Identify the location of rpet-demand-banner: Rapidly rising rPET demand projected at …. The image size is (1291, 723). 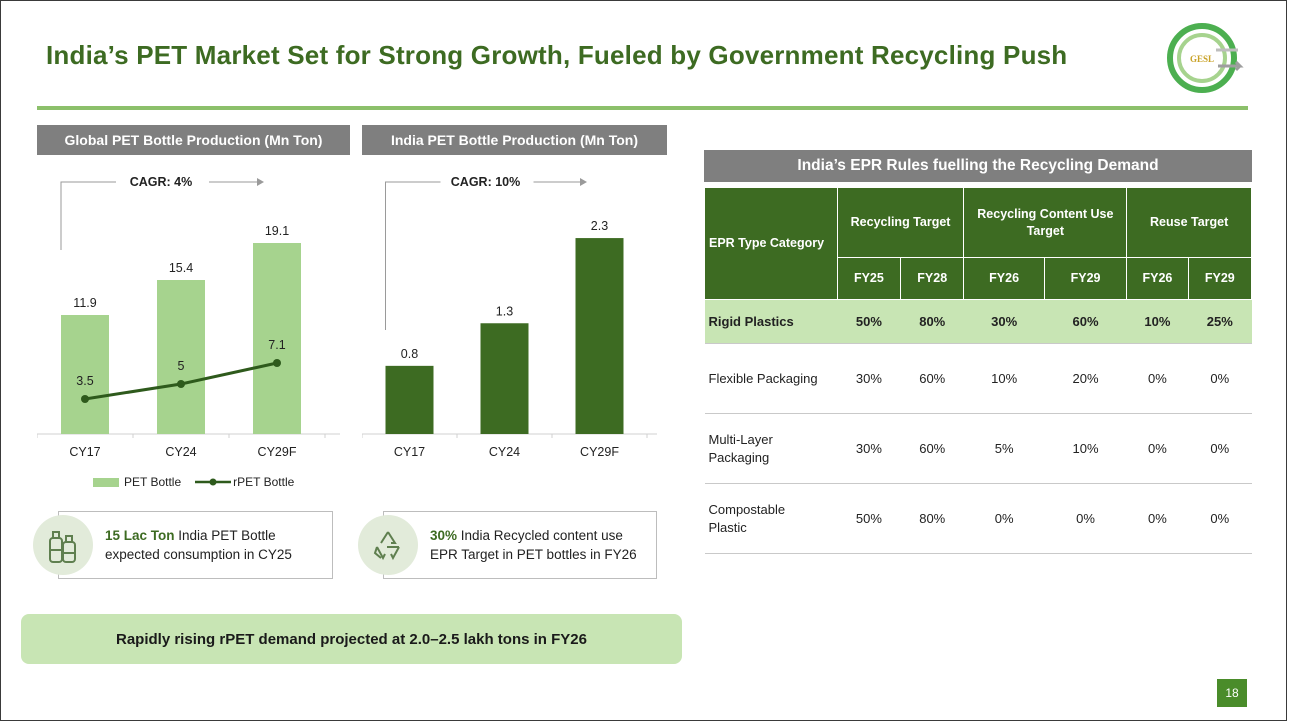
(351, 639).